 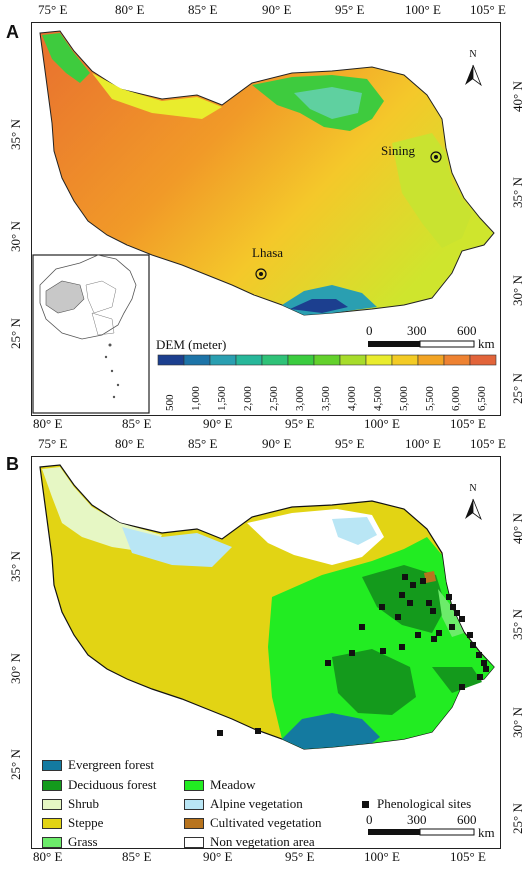 I want to click on legend-label: Cultivated vegetation, so click(x=266, y=822).